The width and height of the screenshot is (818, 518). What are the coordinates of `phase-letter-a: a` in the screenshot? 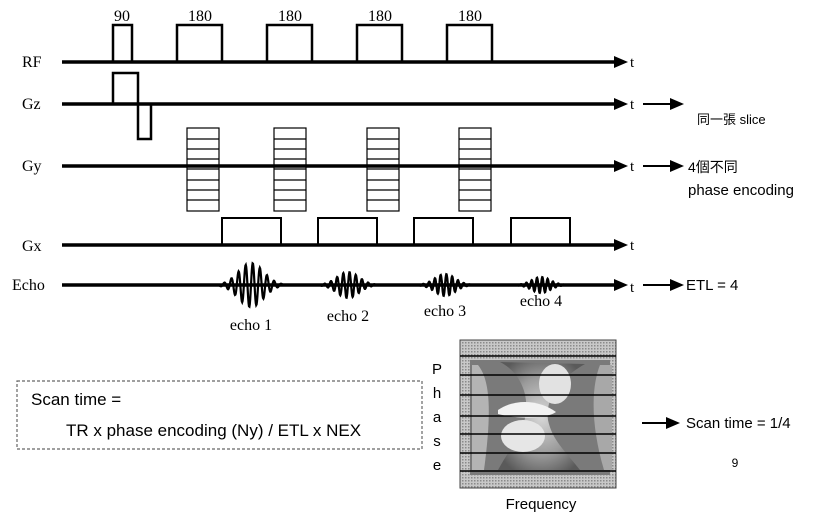 It's located at (437, 417).